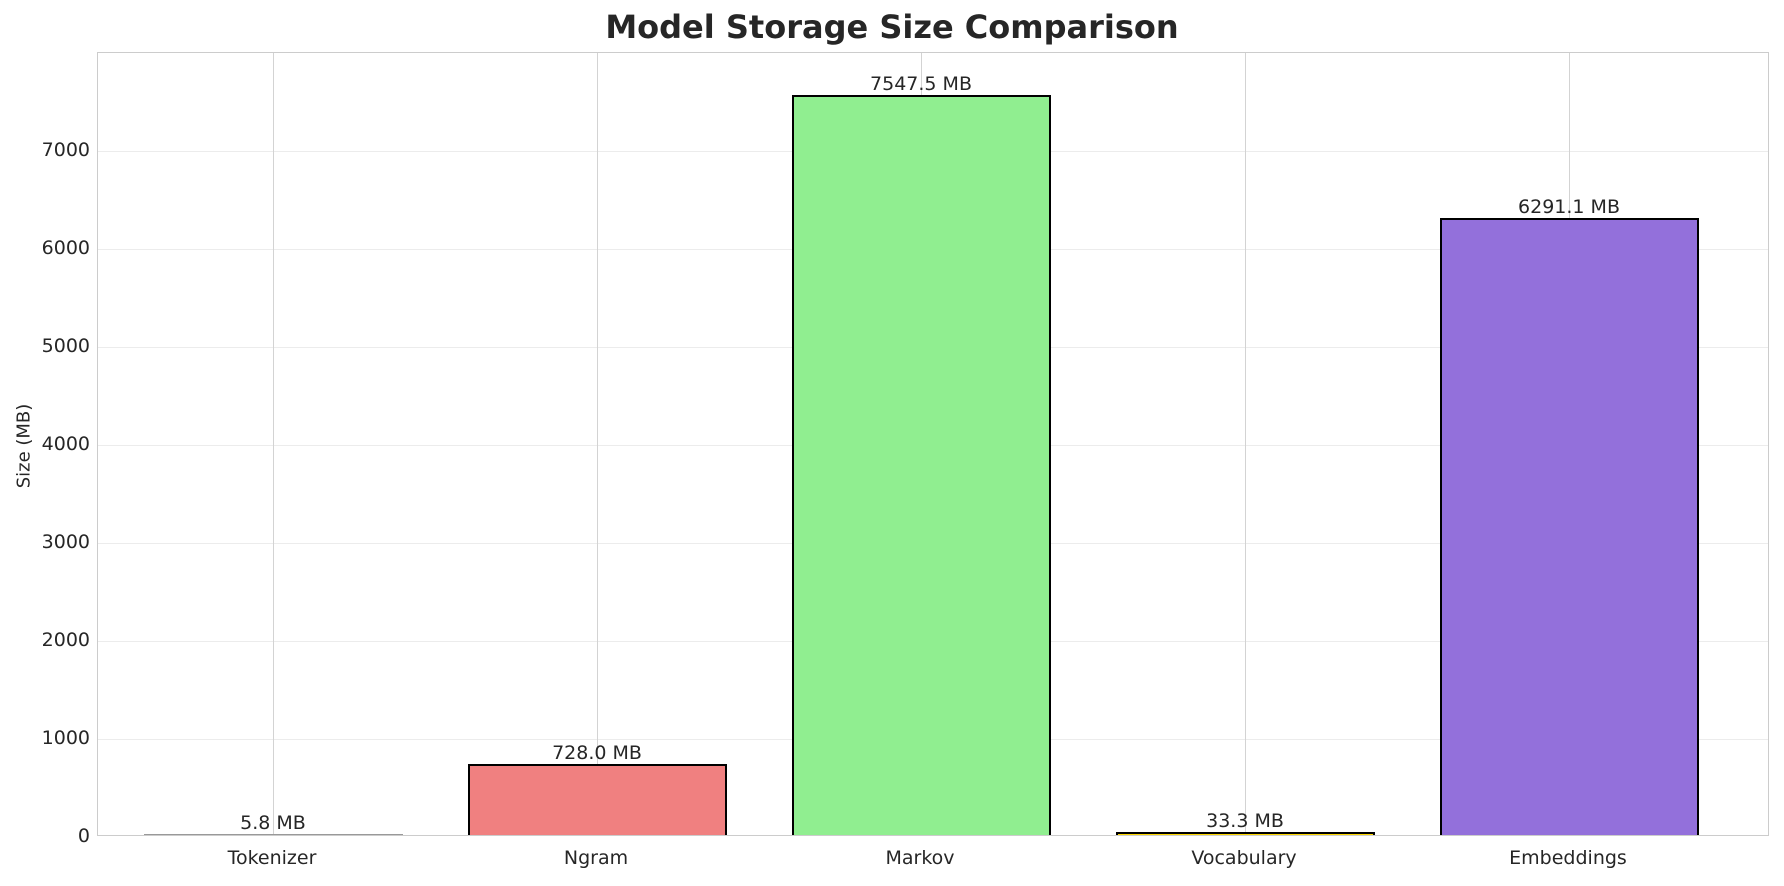 The height and width of the screenshot is (886, 1784). I want to click on y-tick-label: 1000, so click(65, 738).